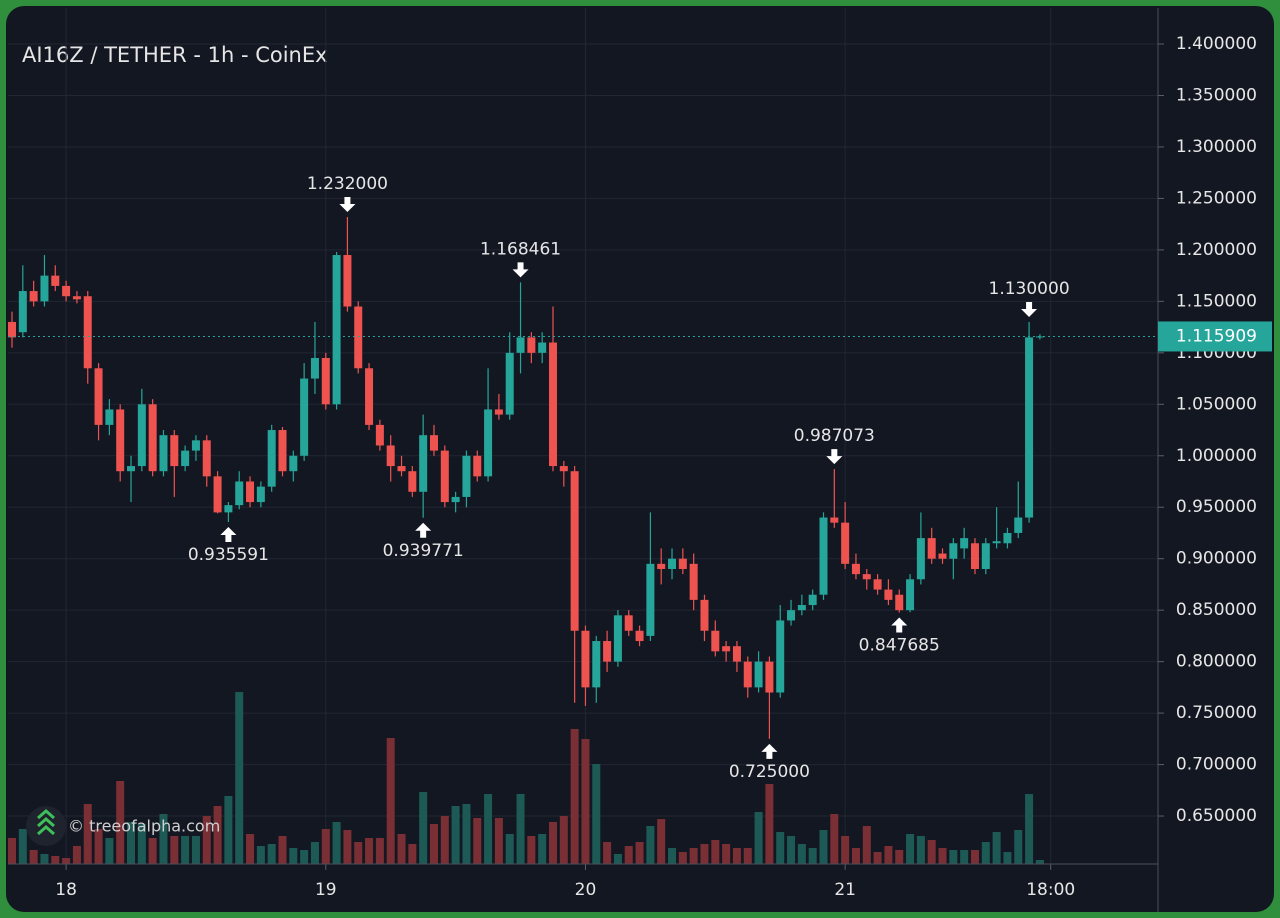 This screenshot has width=1280, height=918. What do you see at coordinates (1216, 456) in the screenshot?
I see `y-tick-label: 1.000000` at bounding box center [1216, 456].